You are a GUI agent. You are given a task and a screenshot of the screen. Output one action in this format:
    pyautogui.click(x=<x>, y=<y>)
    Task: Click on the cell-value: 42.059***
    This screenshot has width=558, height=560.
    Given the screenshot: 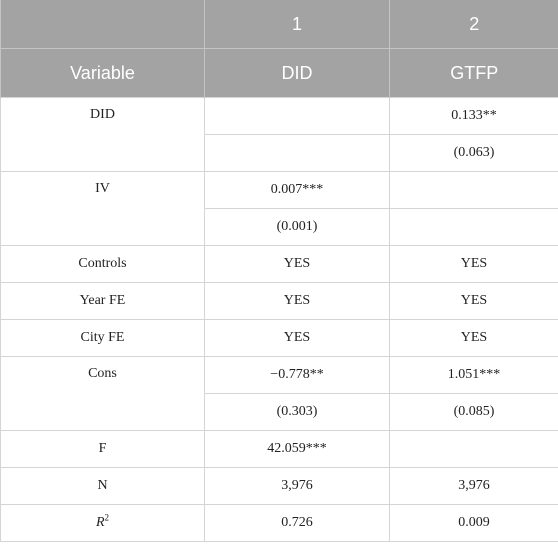 What is the action you would take?
    pyautogui.click(x=297, y=449)
    